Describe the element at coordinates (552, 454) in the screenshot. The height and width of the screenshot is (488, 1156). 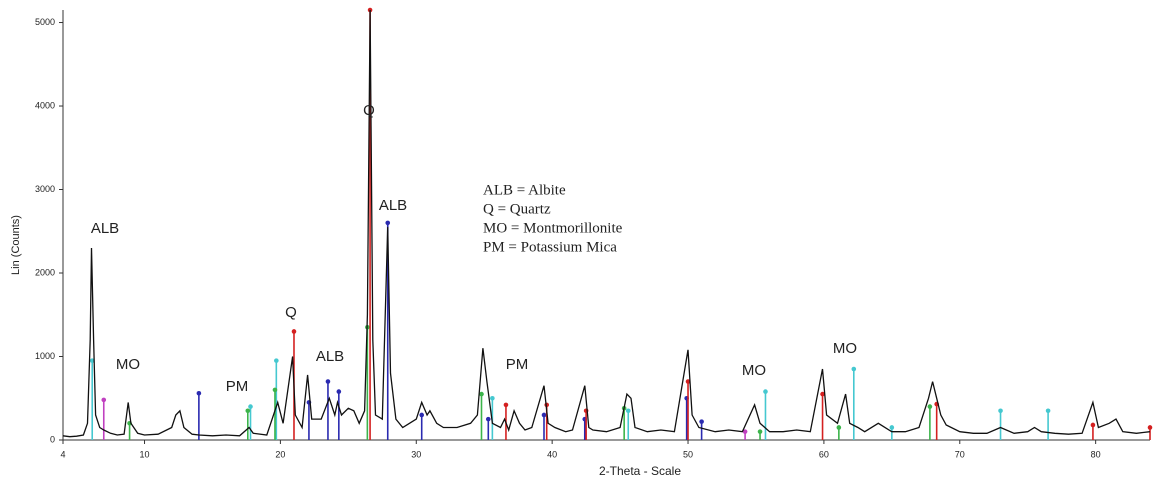
I see `x-tick-label: 40` at that location.